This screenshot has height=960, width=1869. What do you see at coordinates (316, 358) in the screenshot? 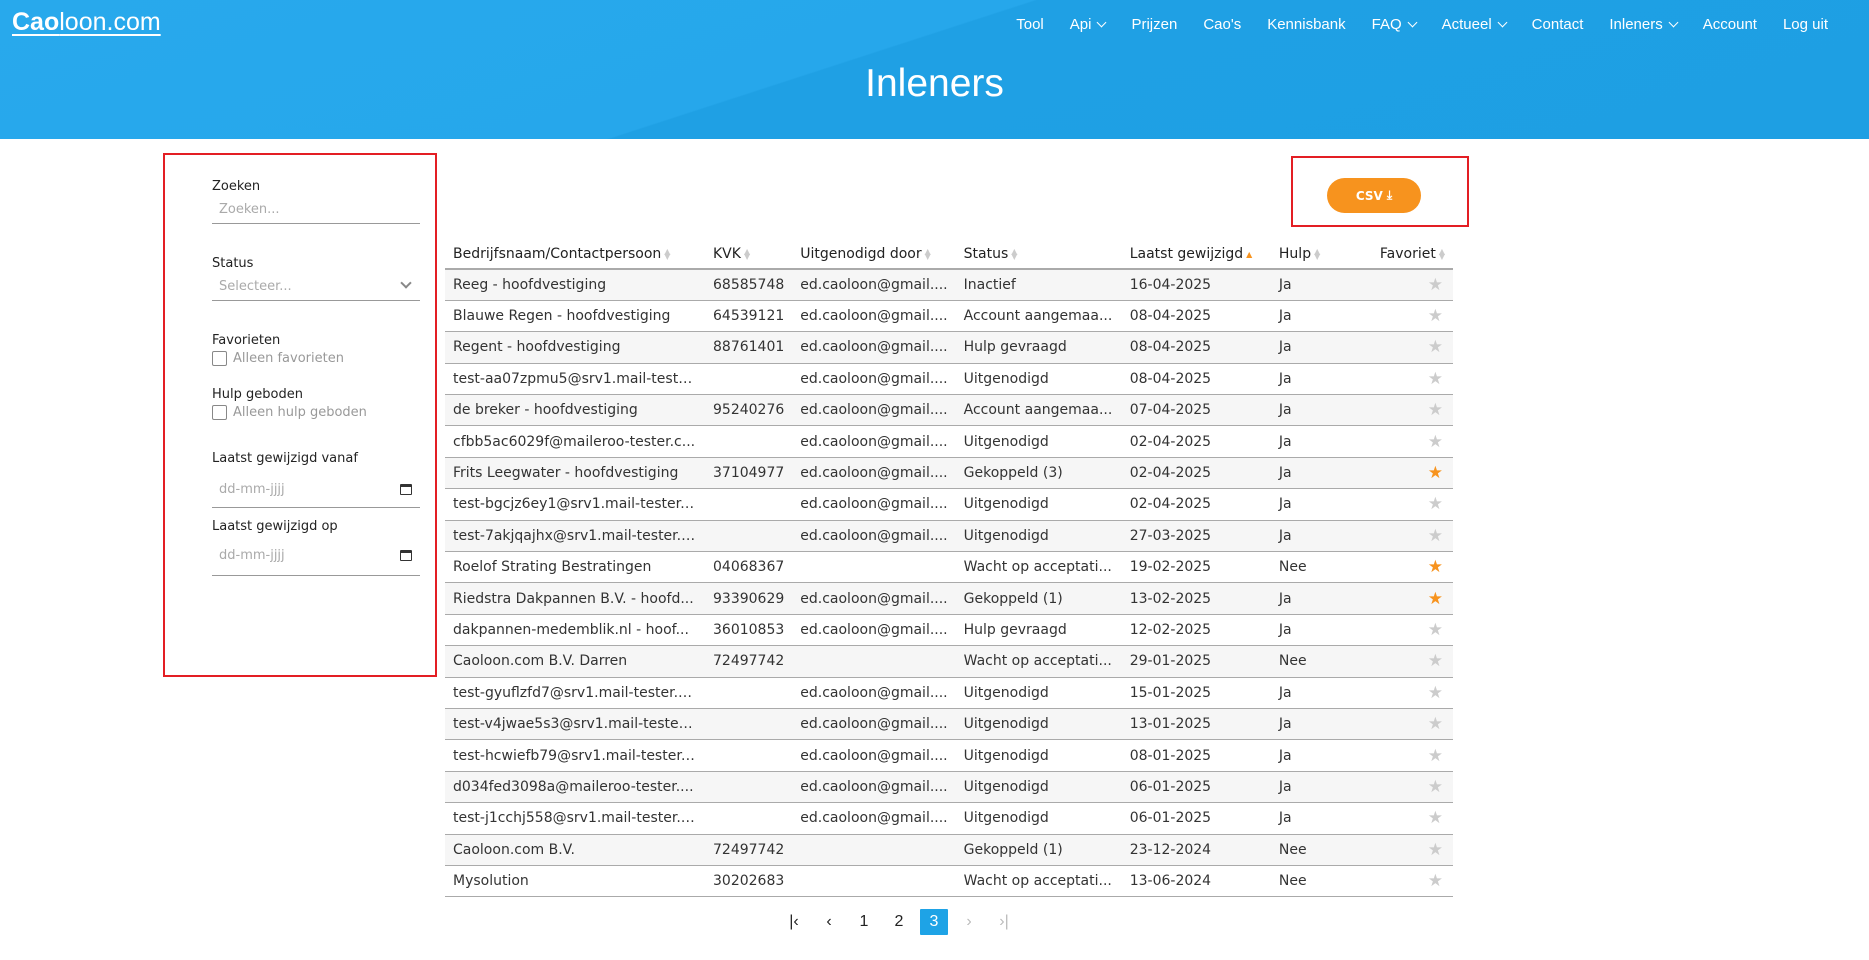
I see `favorites-checkbox: Alleen favorieten` at bounding box center [316, 358].